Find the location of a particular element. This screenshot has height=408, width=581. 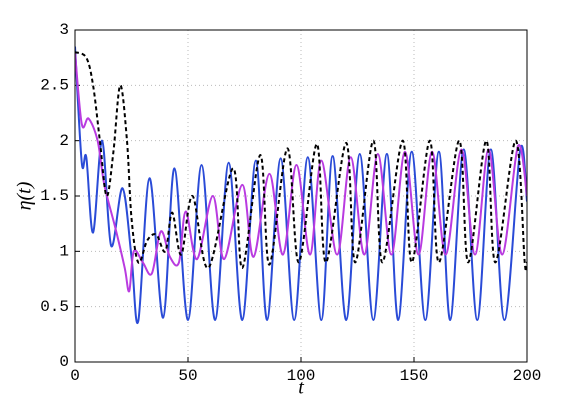

y-tick-label: 1 is located at coordinates (64, 252).